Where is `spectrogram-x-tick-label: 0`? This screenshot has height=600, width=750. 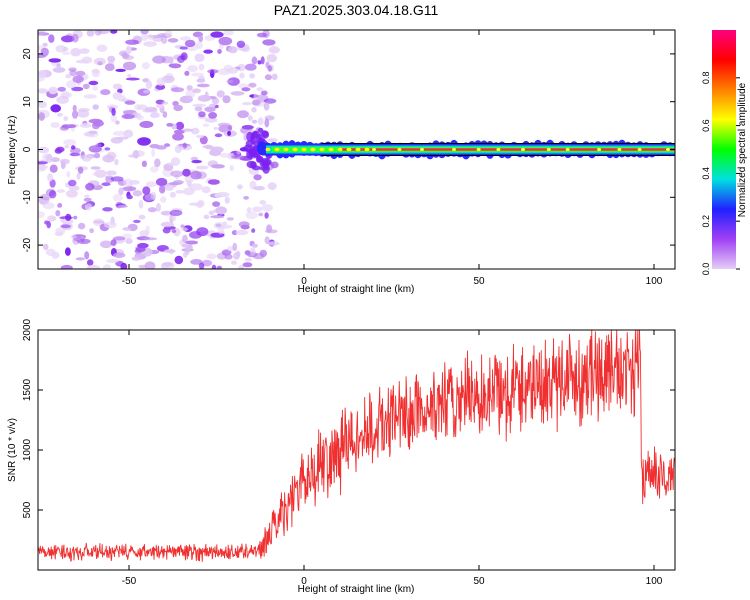
spectrogram-x-tick-label: 0 is located at coordinates (304, 281).